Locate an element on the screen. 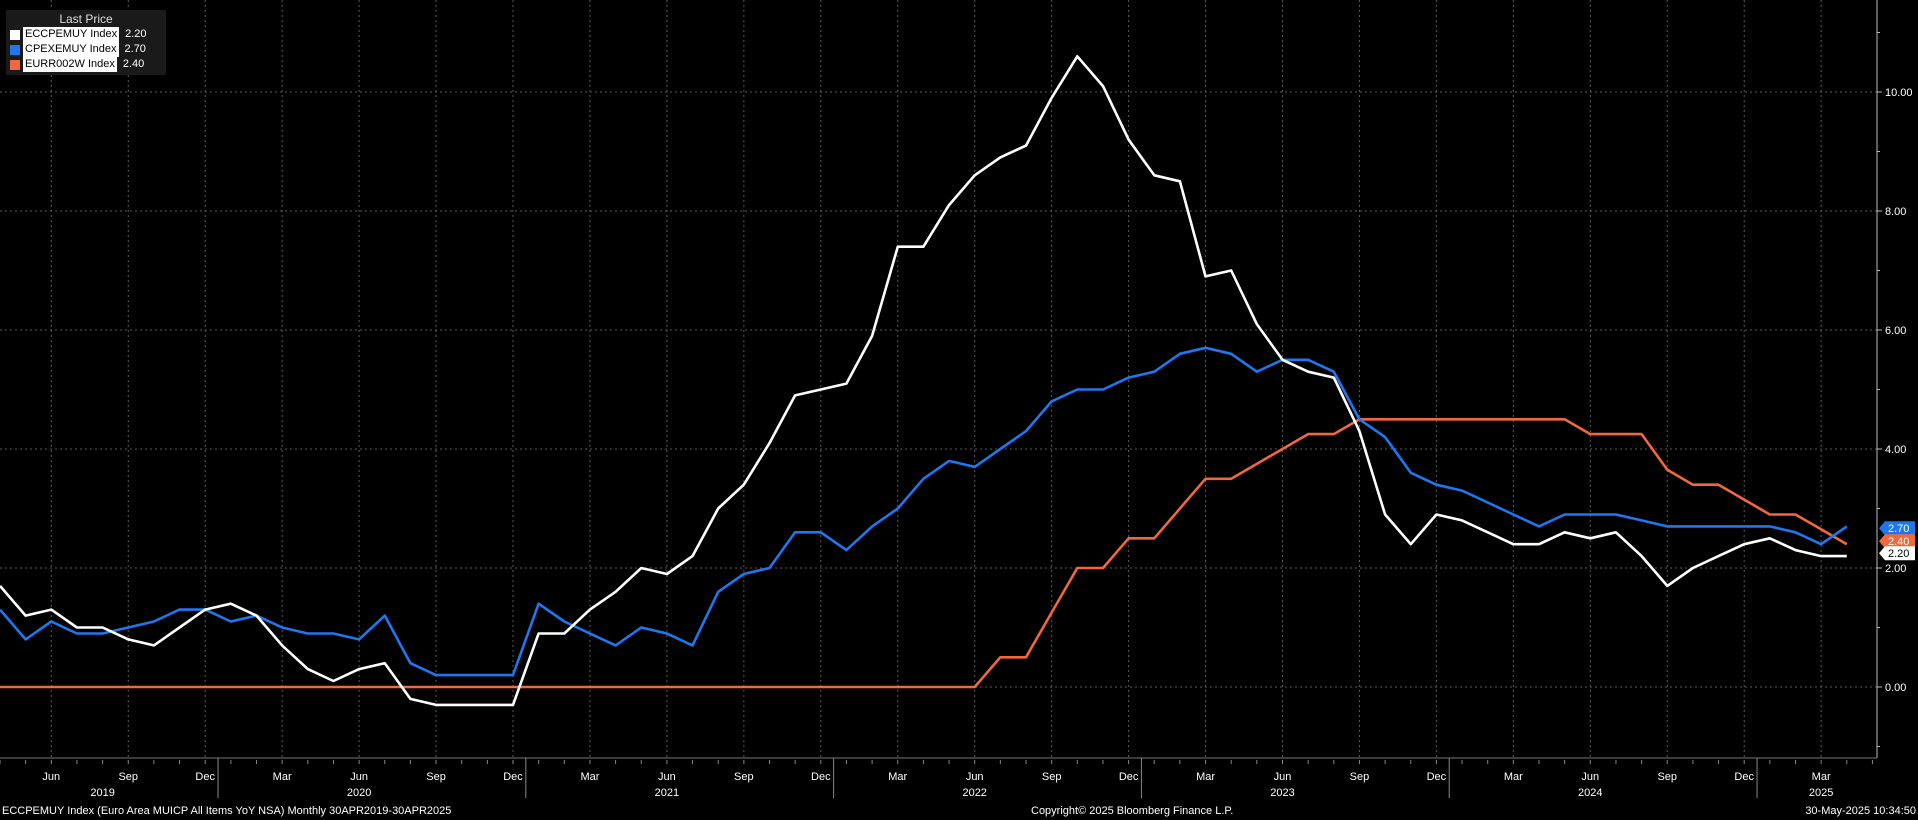 This screenshot has height=820, width=1918. badge-label: 2.40 is located at coordinates (1898, 542).